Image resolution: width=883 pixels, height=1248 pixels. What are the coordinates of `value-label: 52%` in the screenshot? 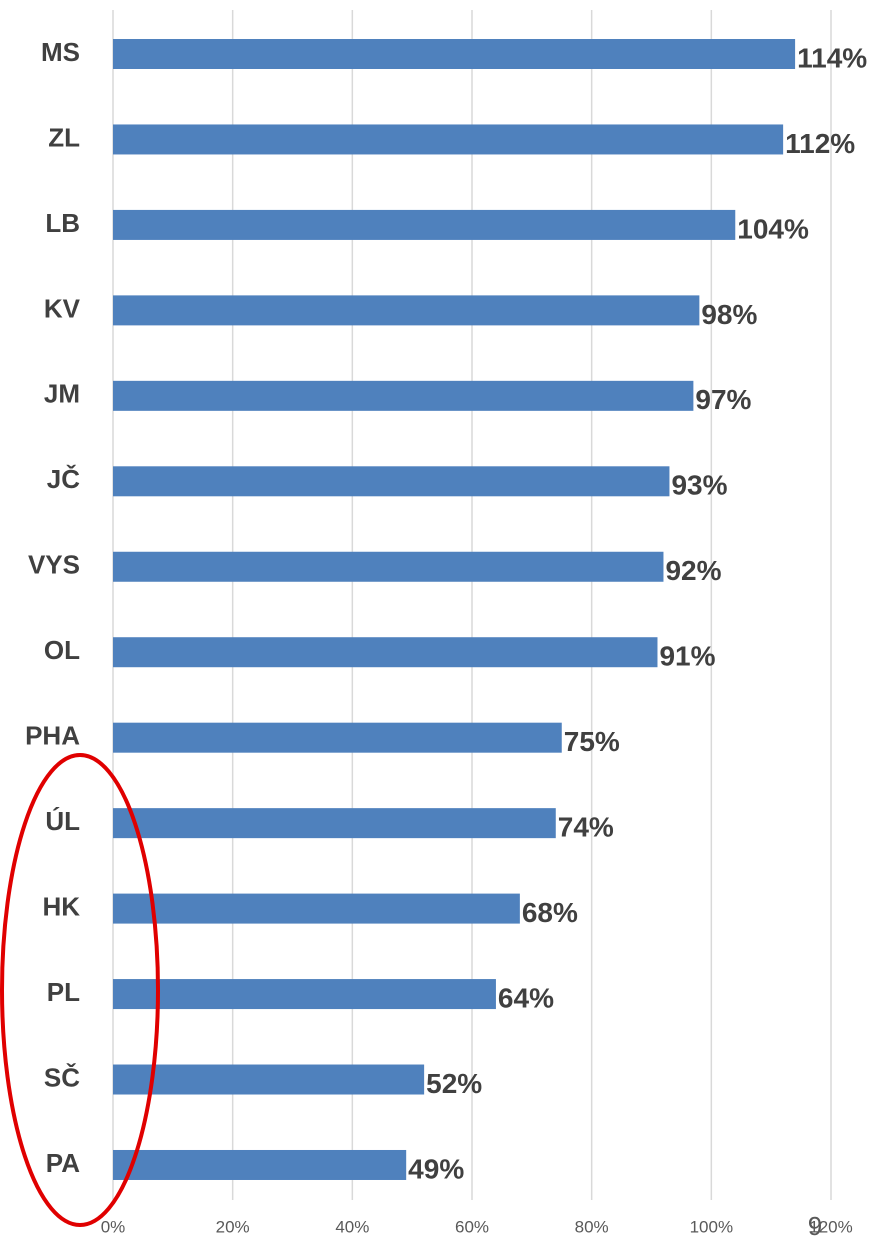 It's located at (454, 1083).